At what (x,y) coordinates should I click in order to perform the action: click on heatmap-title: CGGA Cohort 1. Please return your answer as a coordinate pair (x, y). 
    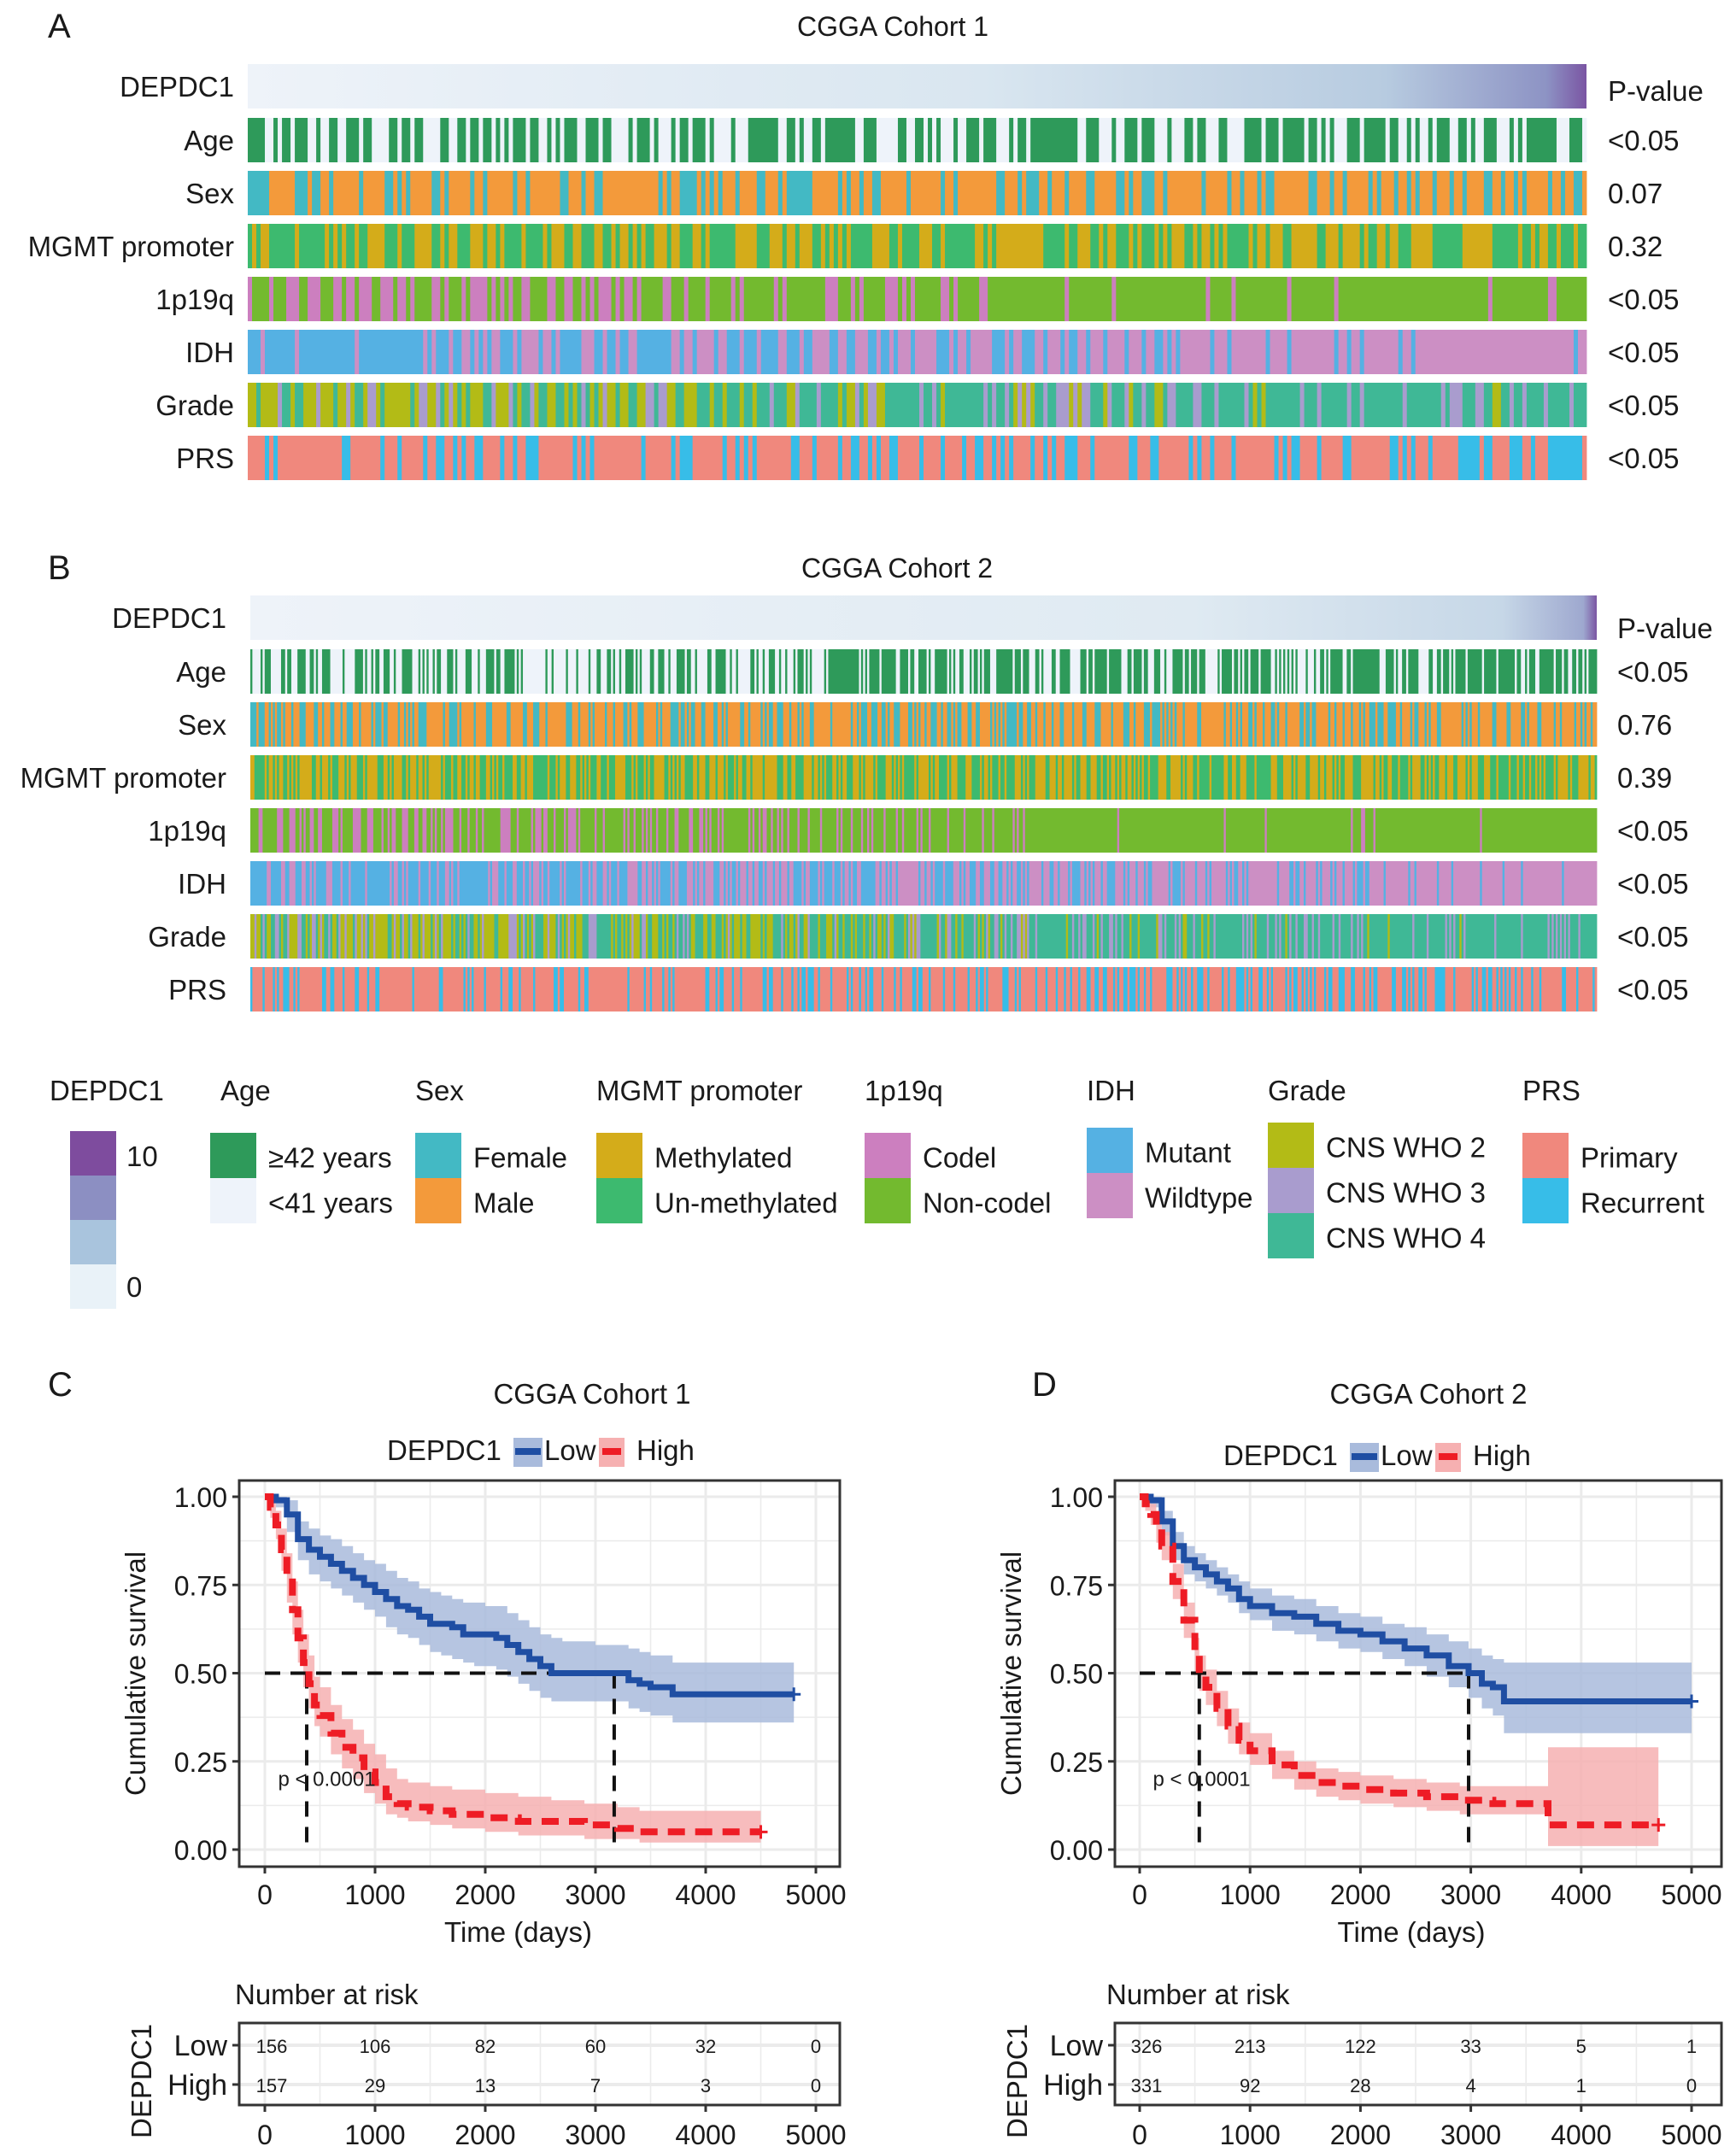
    Looking at the image, I should click on (893, 26).